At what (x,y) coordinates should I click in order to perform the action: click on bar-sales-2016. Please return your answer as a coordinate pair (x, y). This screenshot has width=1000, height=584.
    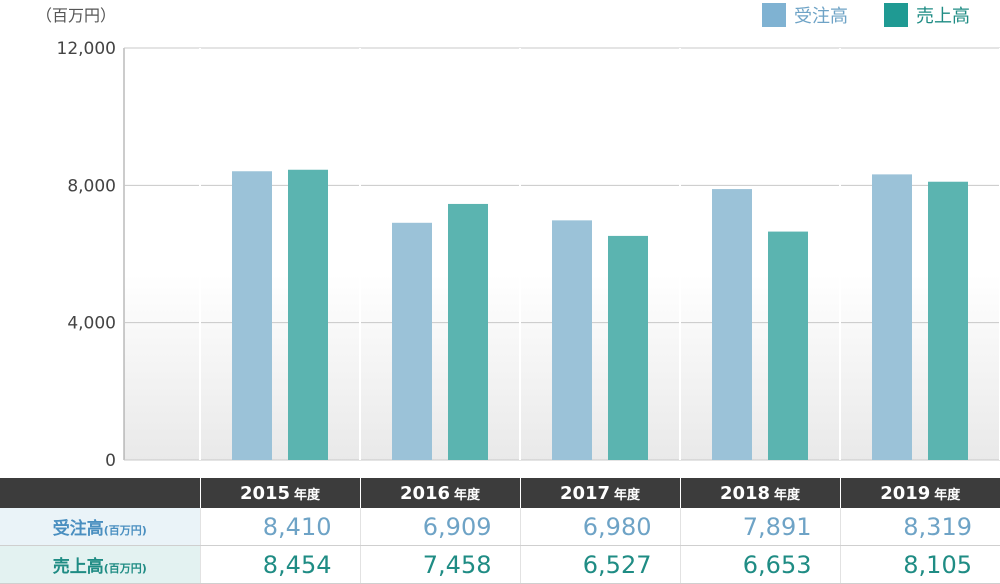
    Looking at the image, I should click on (468, 331).